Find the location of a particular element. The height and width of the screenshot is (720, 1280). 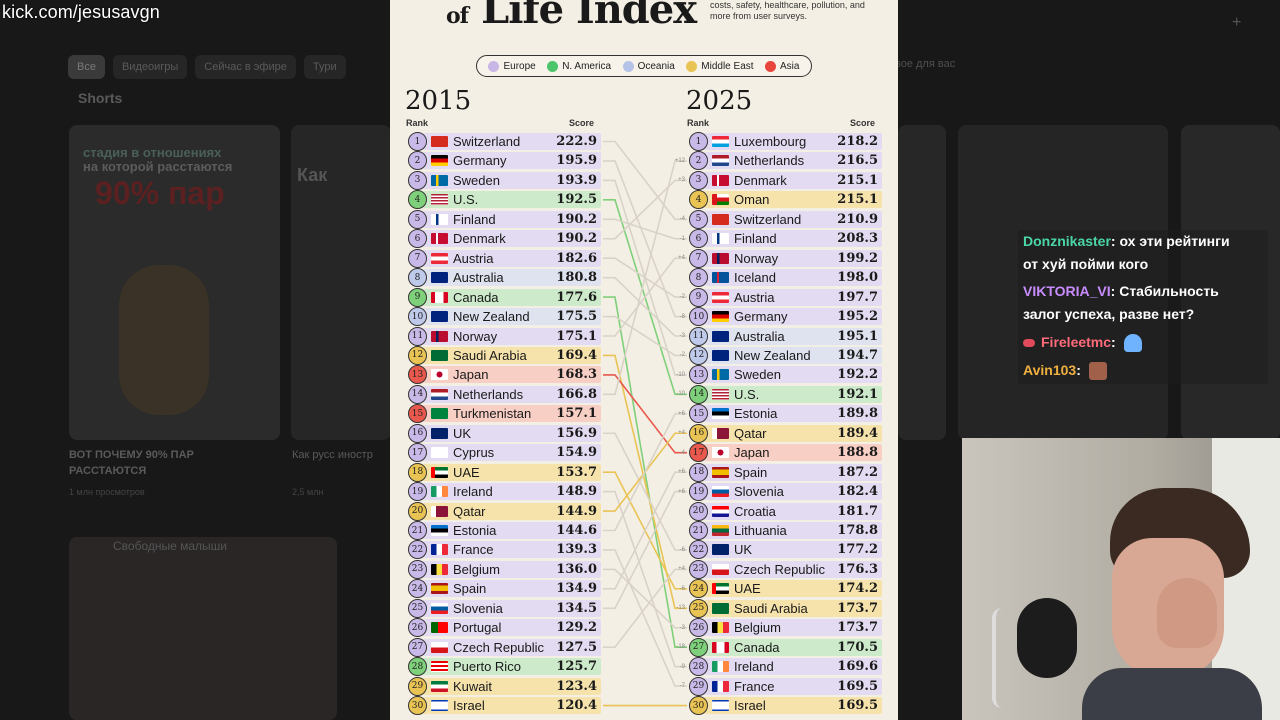

cz-flag-icon is located at coordinates (439, 647).